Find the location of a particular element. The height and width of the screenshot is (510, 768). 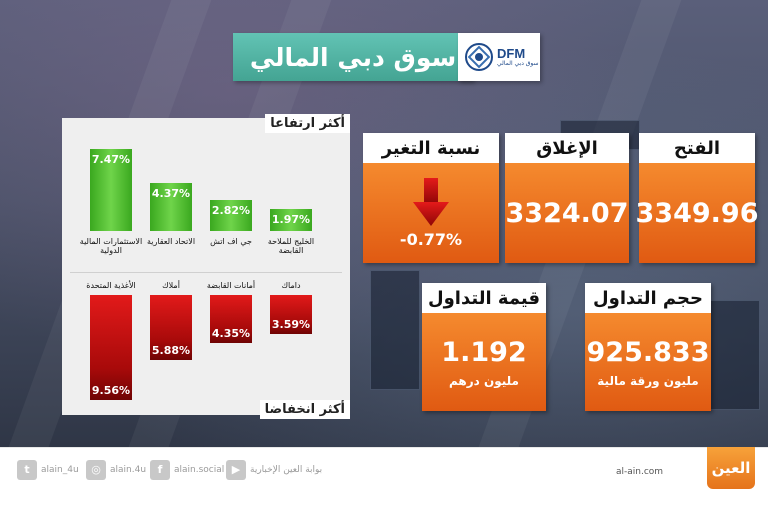

gainer-name: جي اف اتش is located at coordinates (231, 241).